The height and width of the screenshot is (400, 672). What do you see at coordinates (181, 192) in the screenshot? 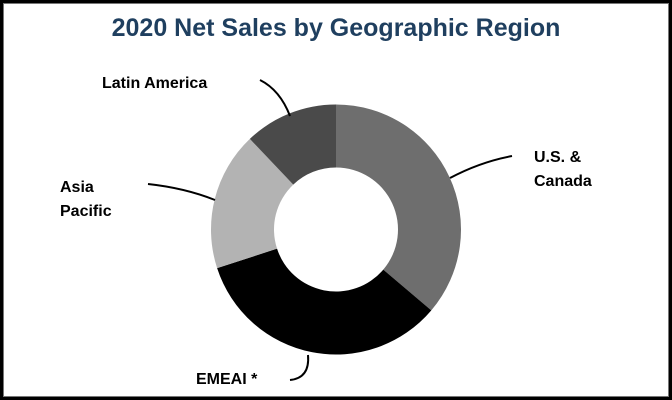
I see `leader-line-asia-pacific` at bounding box center [181, 192].